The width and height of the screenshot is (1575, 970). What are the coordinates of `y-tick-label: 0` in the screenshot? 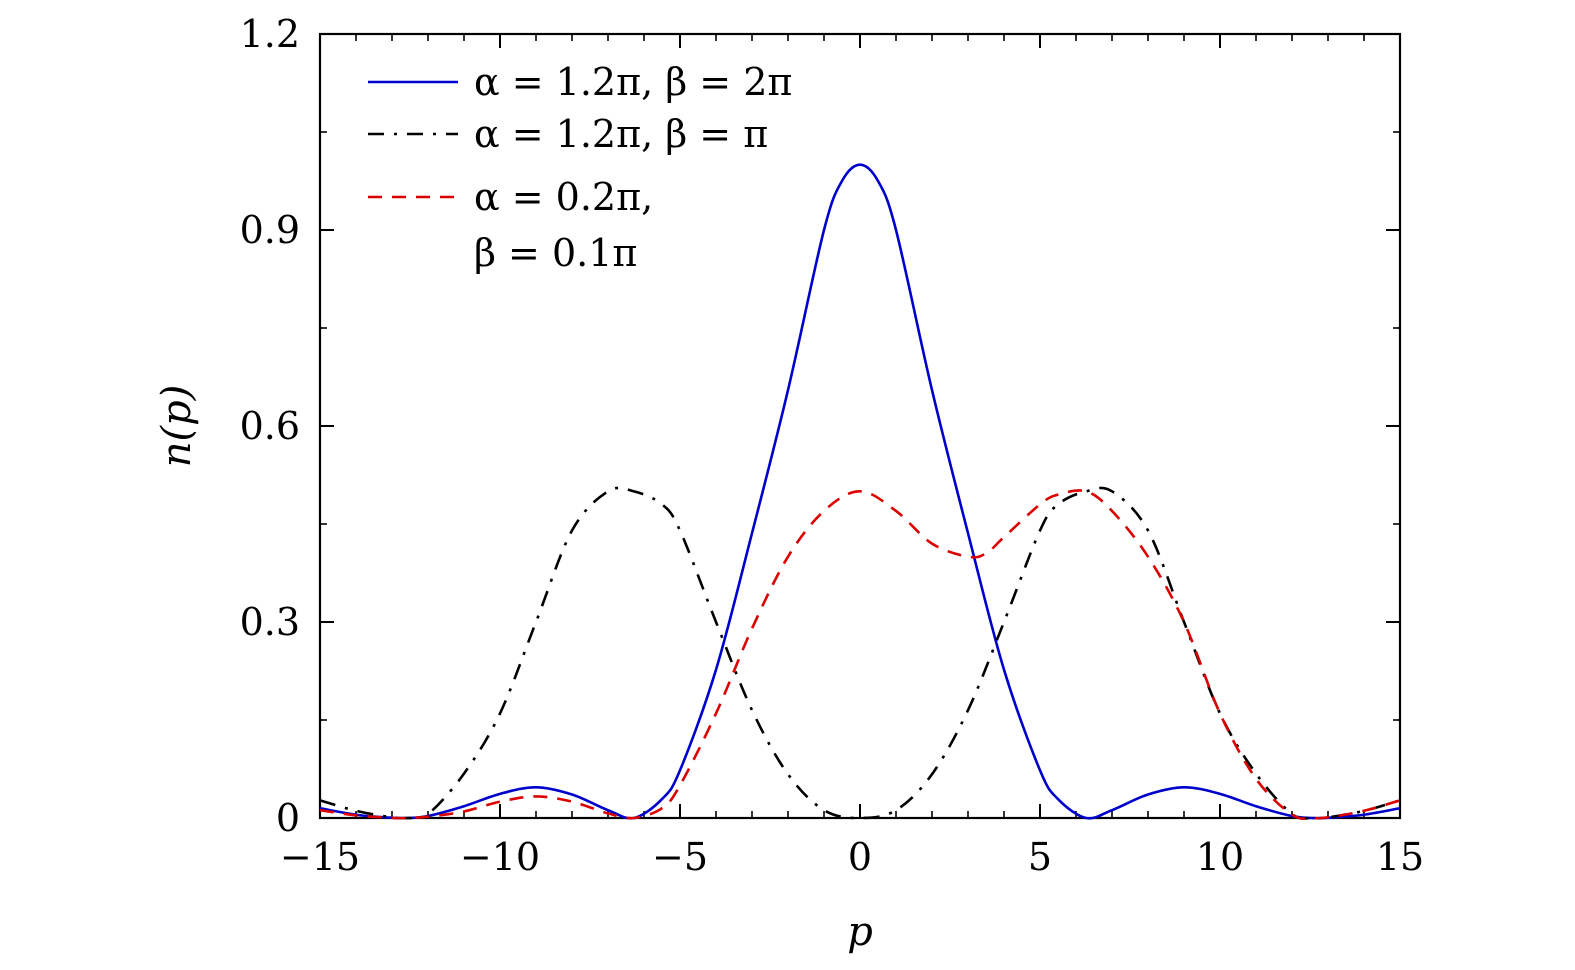 It's located at (288, 818).